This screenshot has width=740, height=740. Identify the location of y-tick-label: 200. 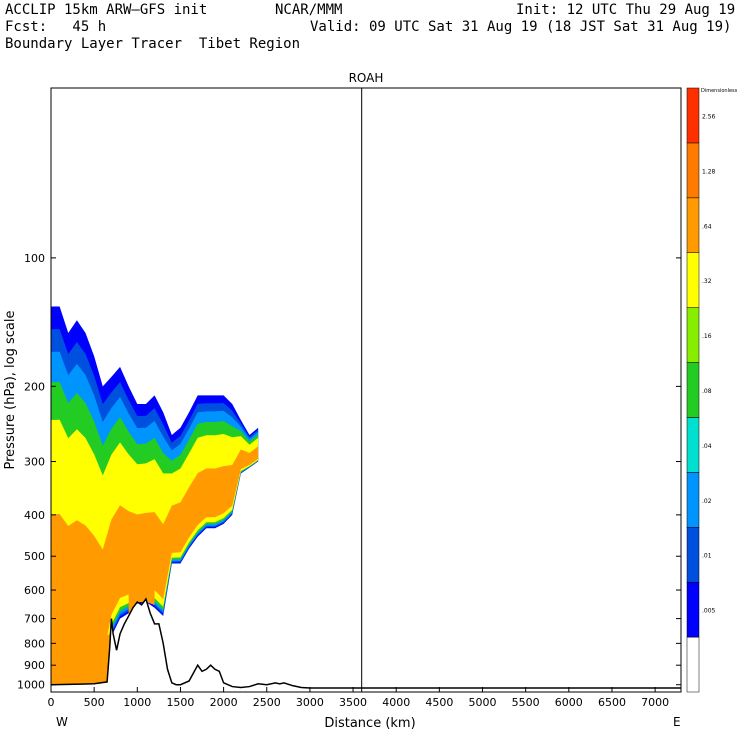
(34, 386).